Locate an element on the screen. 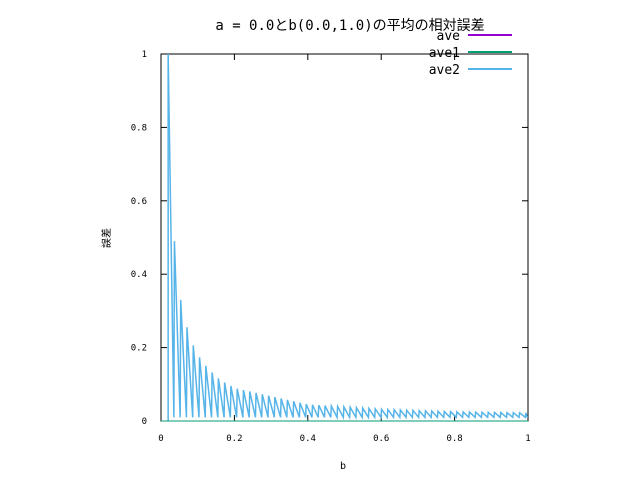  y-tick-label: 0.8 is located at coordinates (139, 128).